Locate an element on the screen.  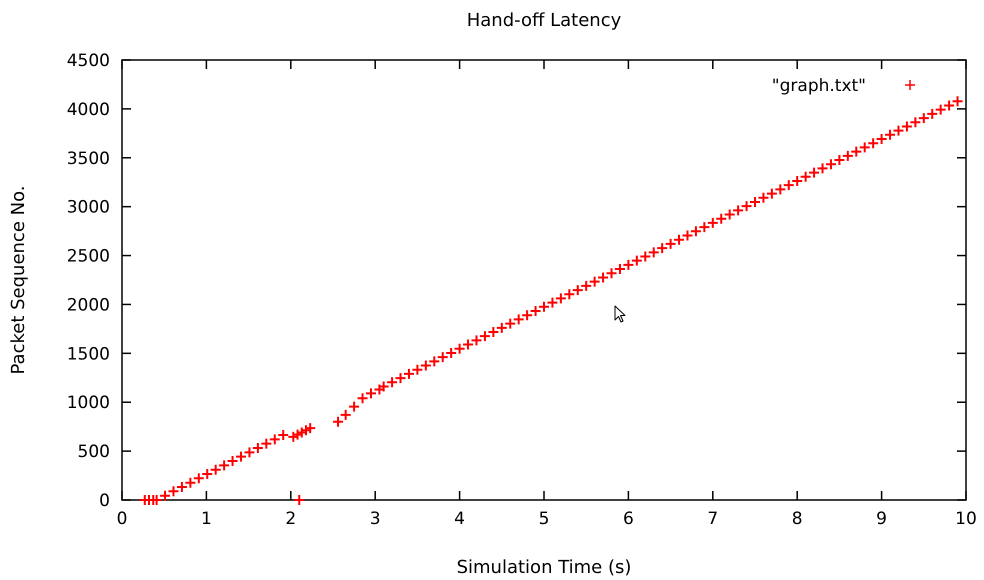
x-tick-label: 9 is located at coordinates (882, 519).